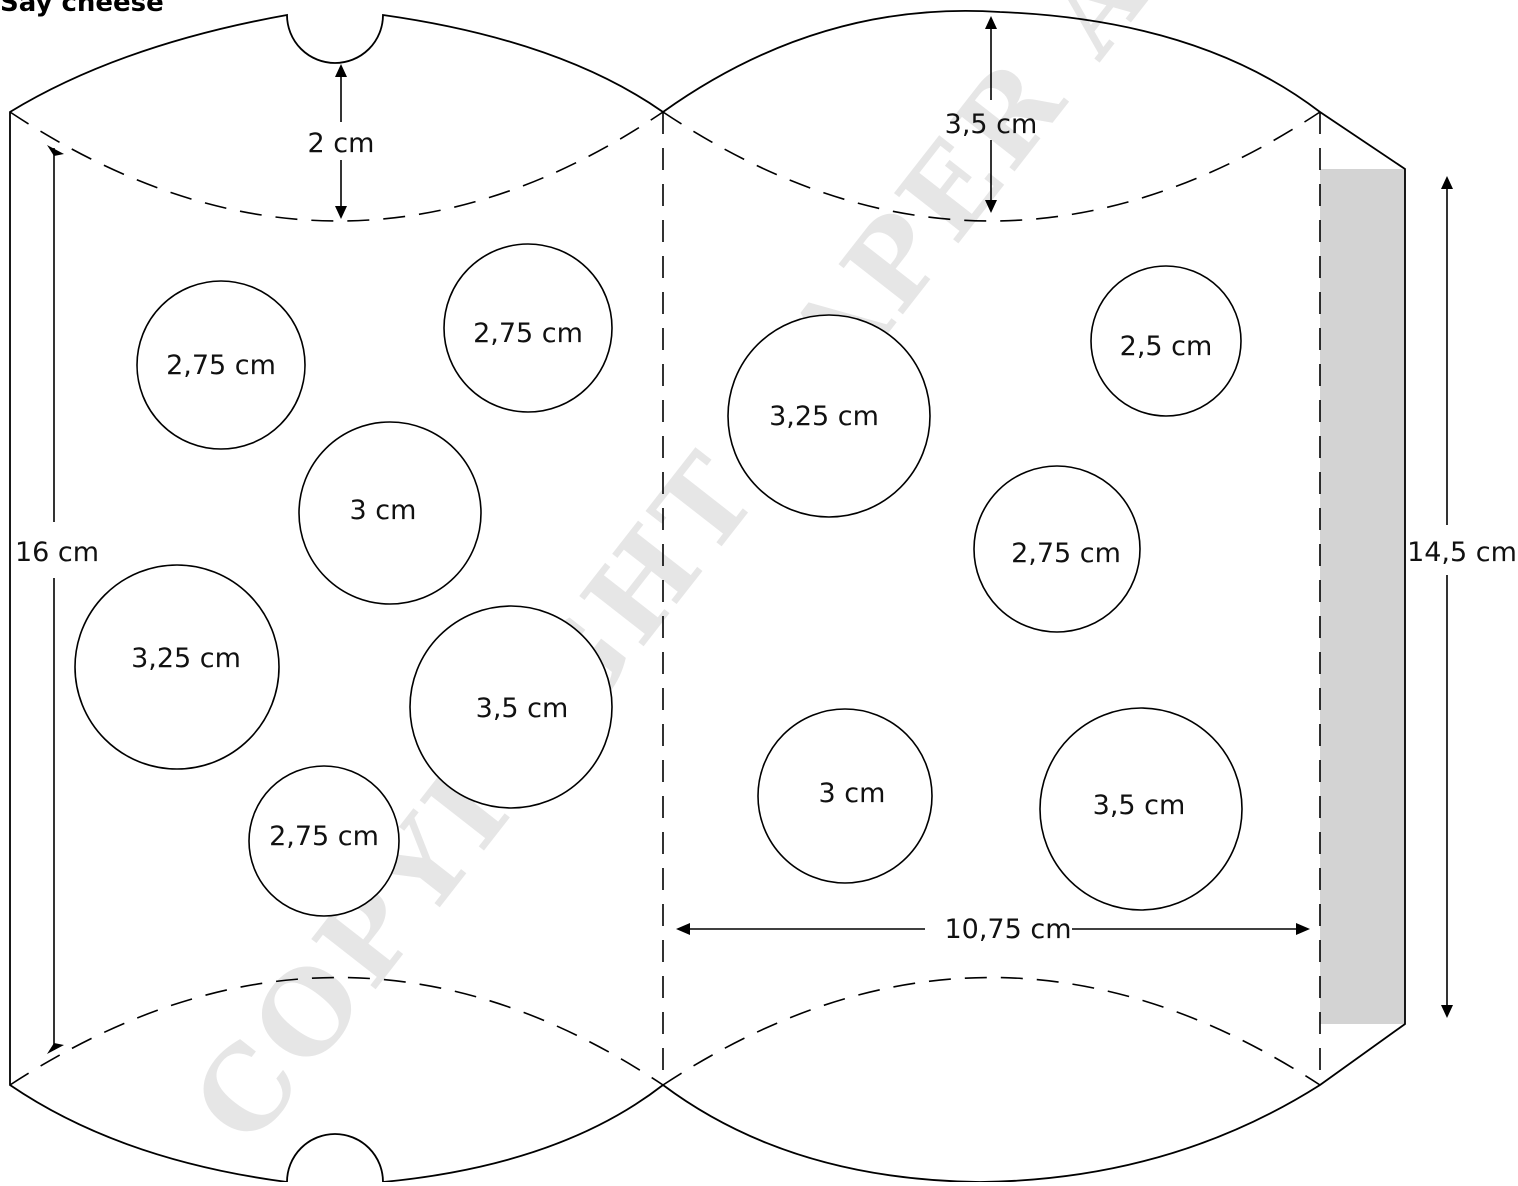 The height and width of the screenshot is (1186, 1518). I want to click on fold-curve-bottom-right, so click(991, 1031).